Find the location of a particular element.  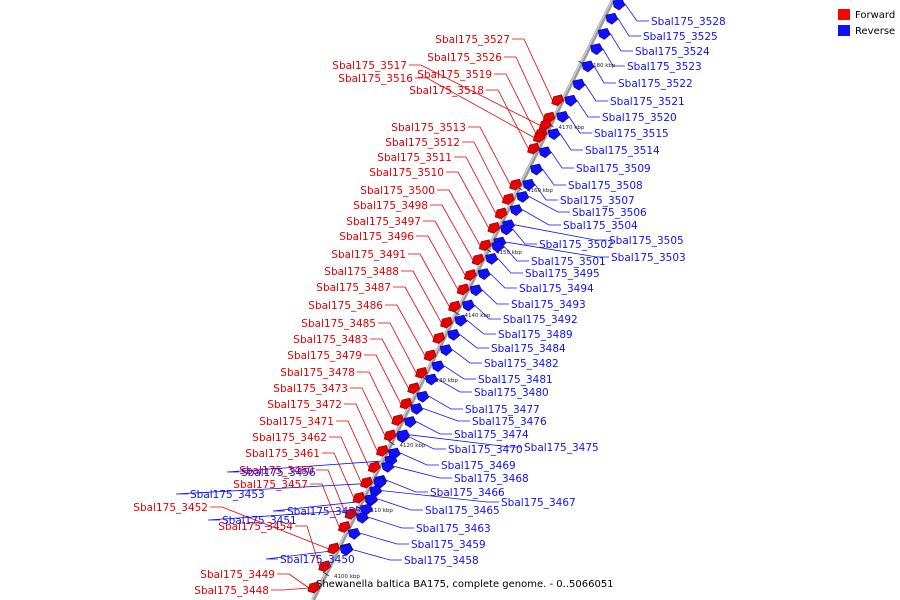

gene-label: Sbal175_3472 is located at coordinates (304, 405).